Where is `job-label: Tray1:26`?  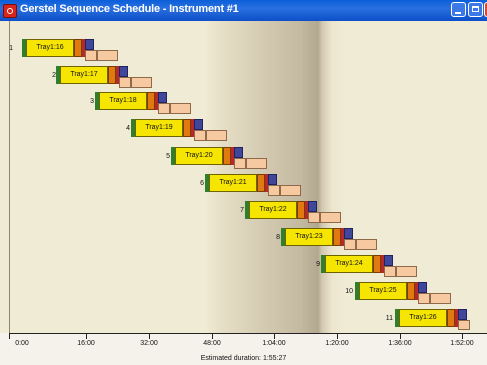
job-label: Tray1:26 is located at coordinates (423, 317).